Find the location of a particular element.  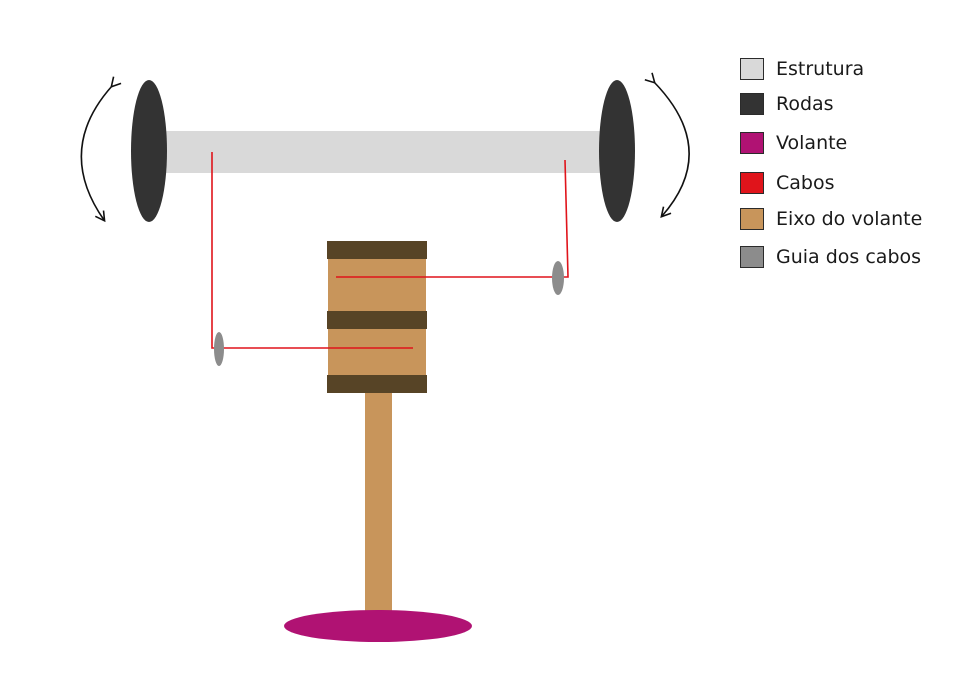

right-wheel is located at coordinates (617, 151).